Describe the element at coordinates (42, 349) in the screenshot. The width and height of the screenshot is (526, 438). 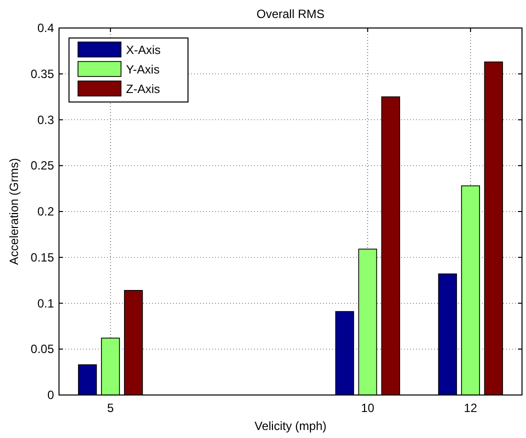
I see `y-tick-label: 0.05` at that location.